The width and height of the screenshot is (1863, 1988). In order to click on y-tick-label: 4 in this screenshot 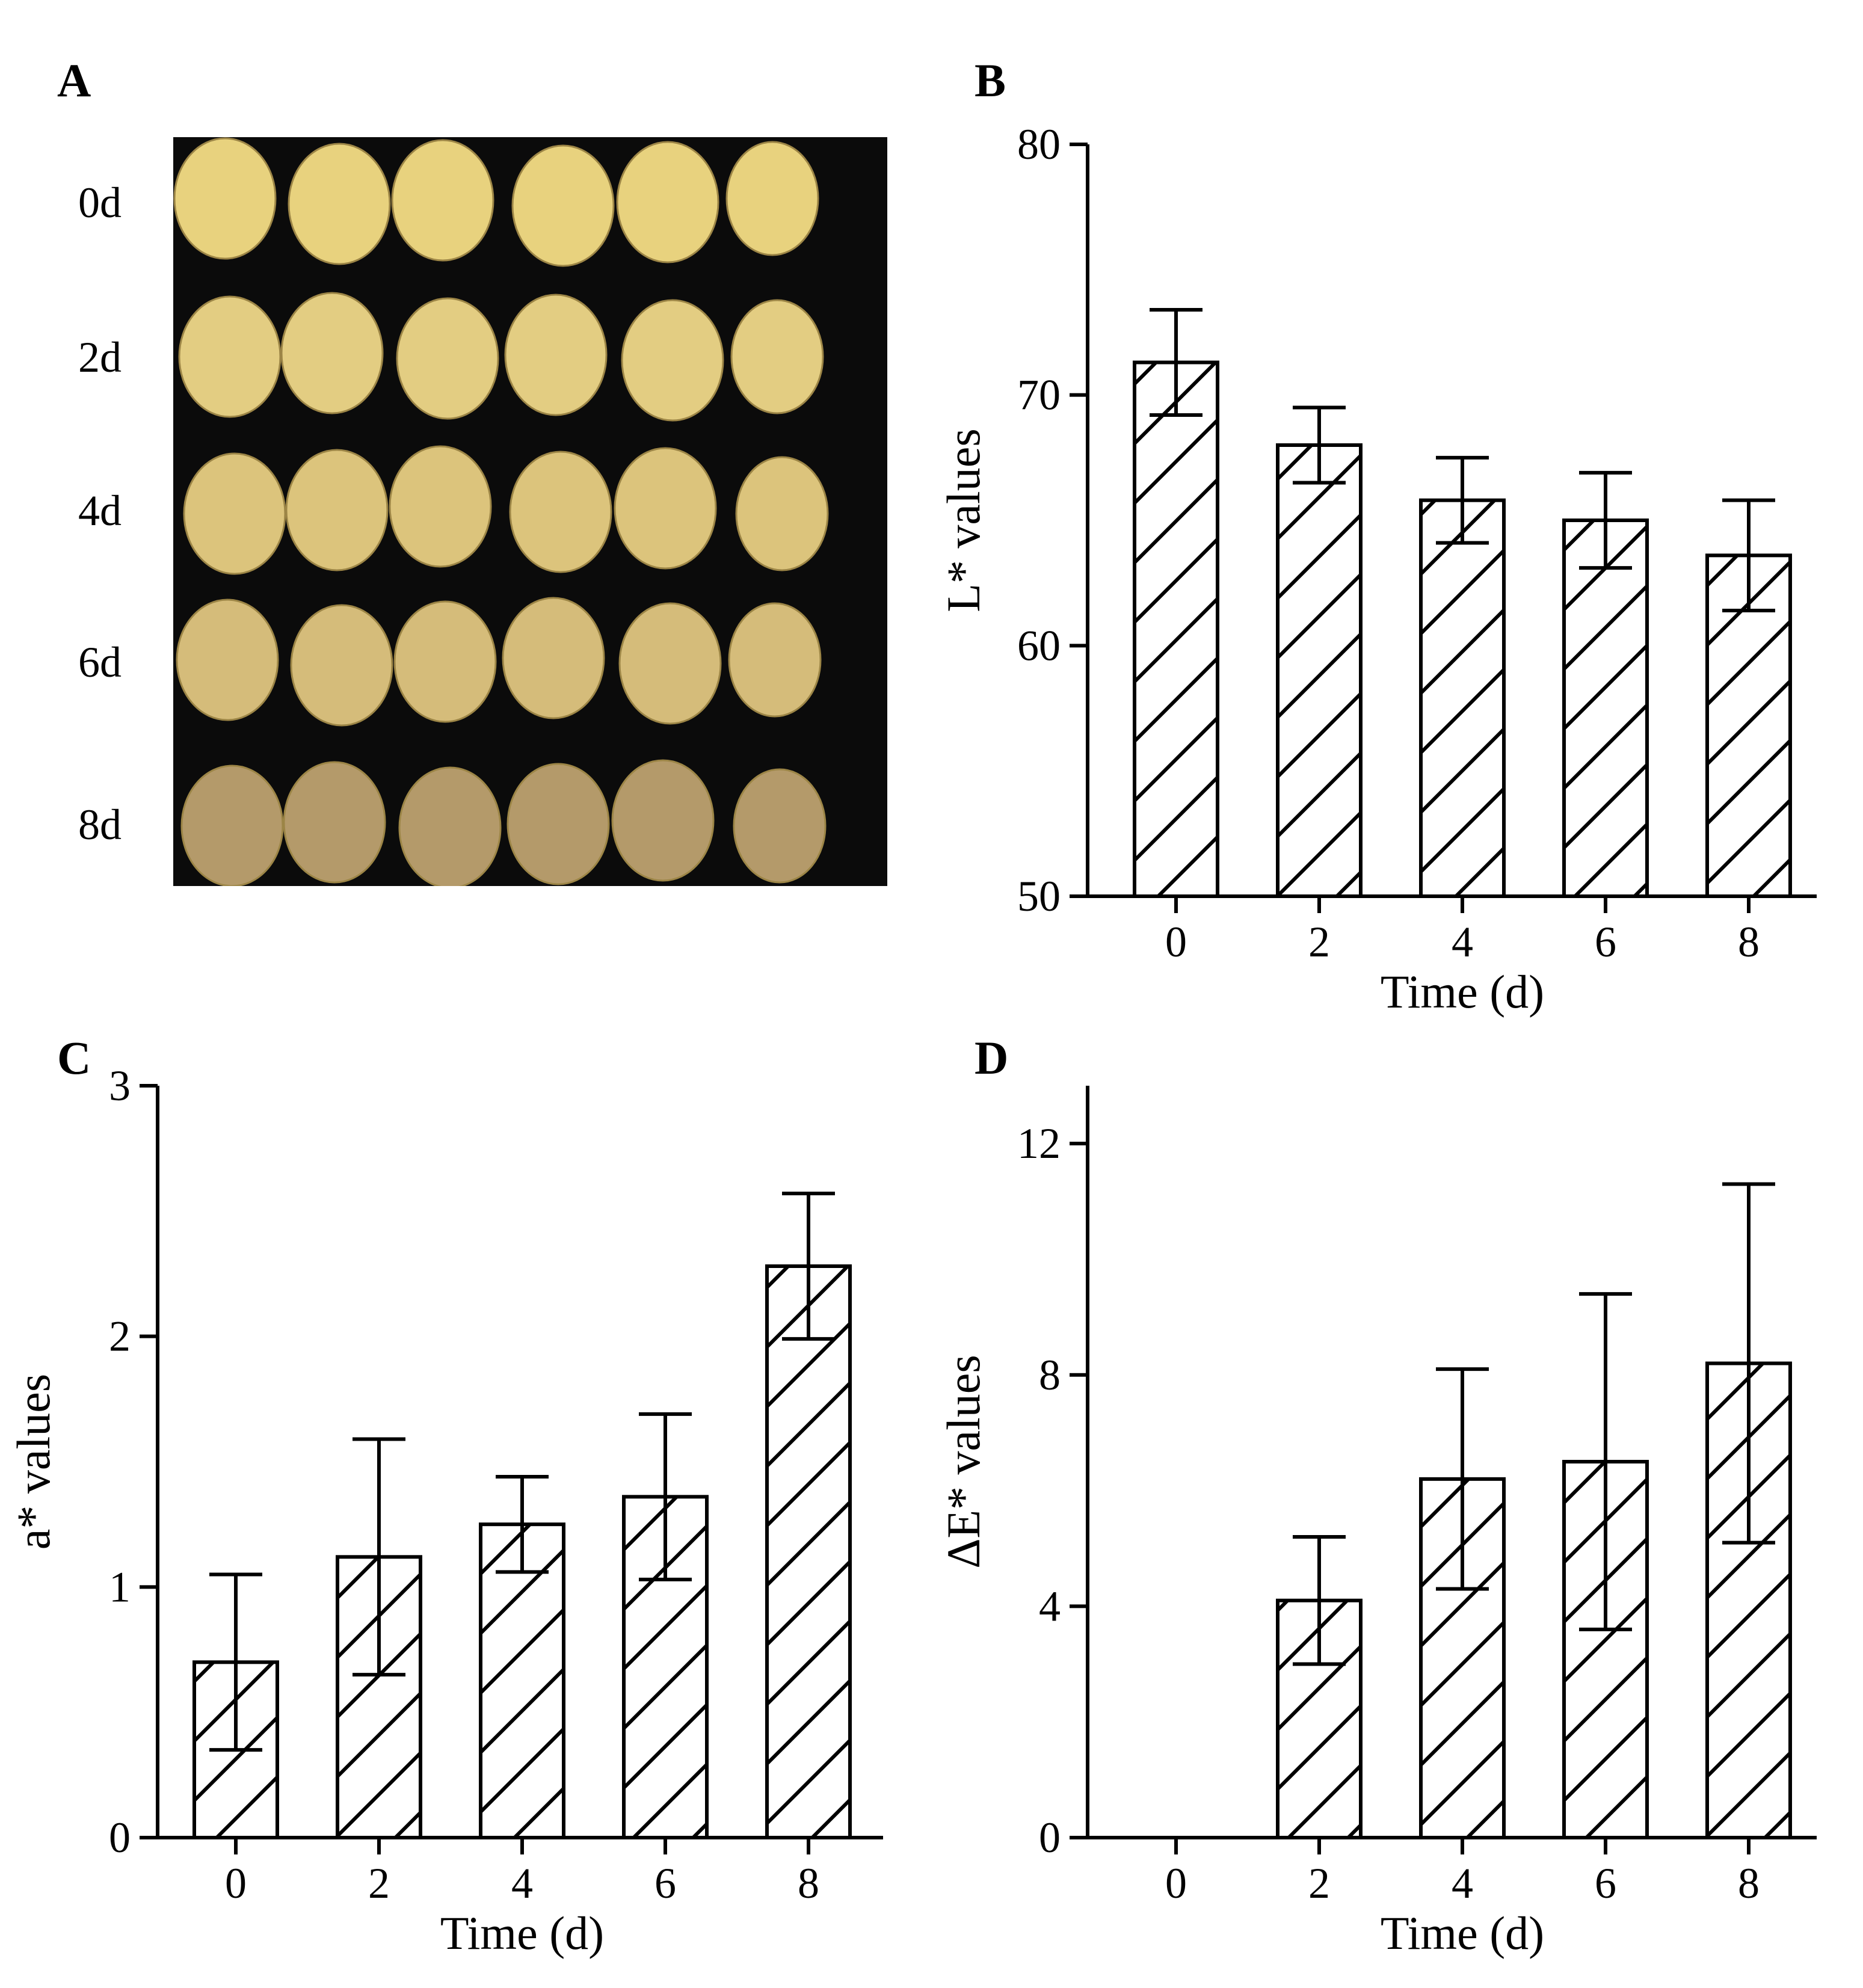, I will do `click(1050, 1606)`.